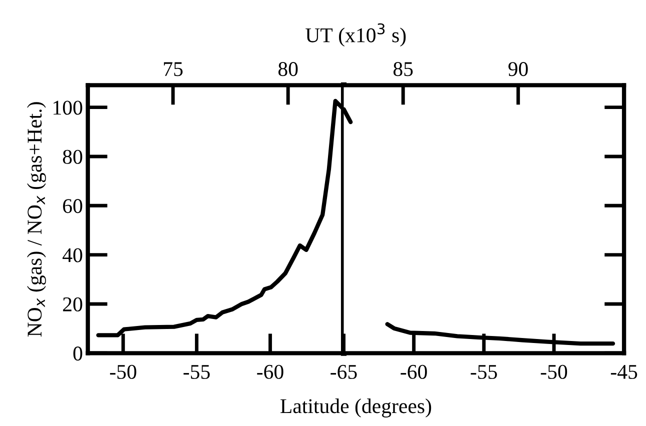 The width and height of the screenshot is (646, 426). I want to click on x2-axis-title: UT (x10$^{3}$ s), so click(356, 35).